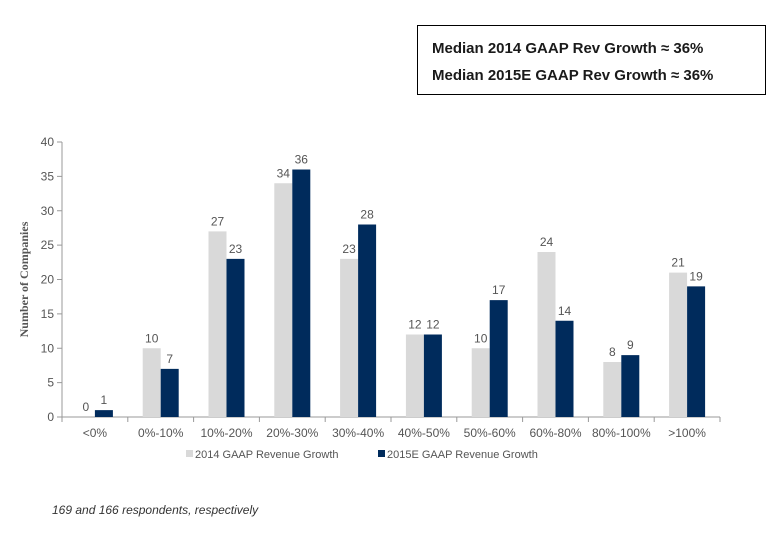 The width and height of the screenshot is (776, 534). What do you see at coordinates (86, 407) in the screenshot?
I see `data-label-2014: 0` at bounding box center [86, 407].